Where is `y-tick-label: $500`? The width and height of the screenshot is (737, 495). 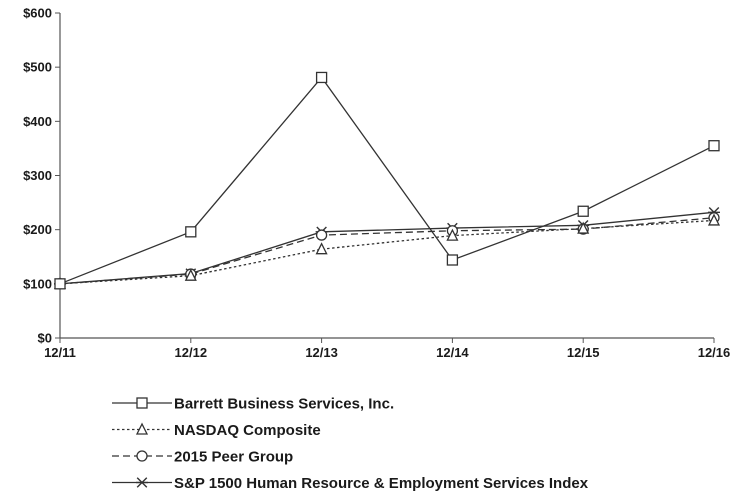
y-tick-label: $500 is located at coordinates (37, 67).